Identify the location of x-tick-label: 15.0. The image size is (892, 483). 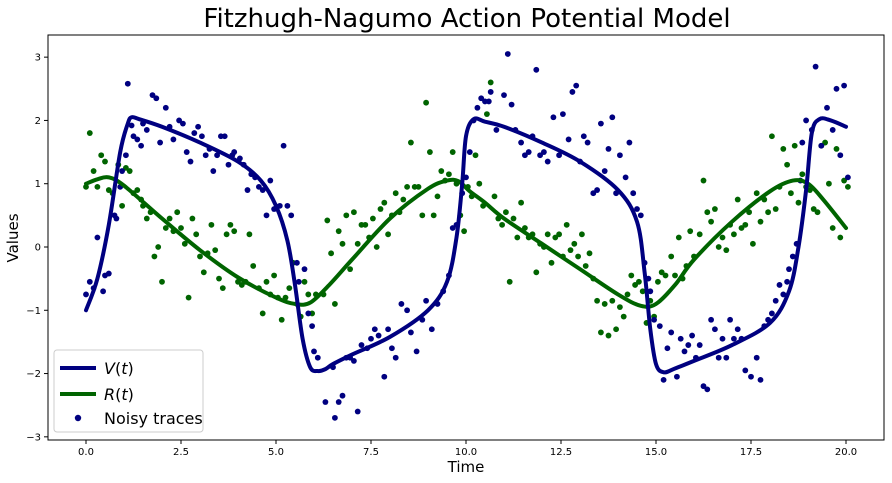
(656, 452).